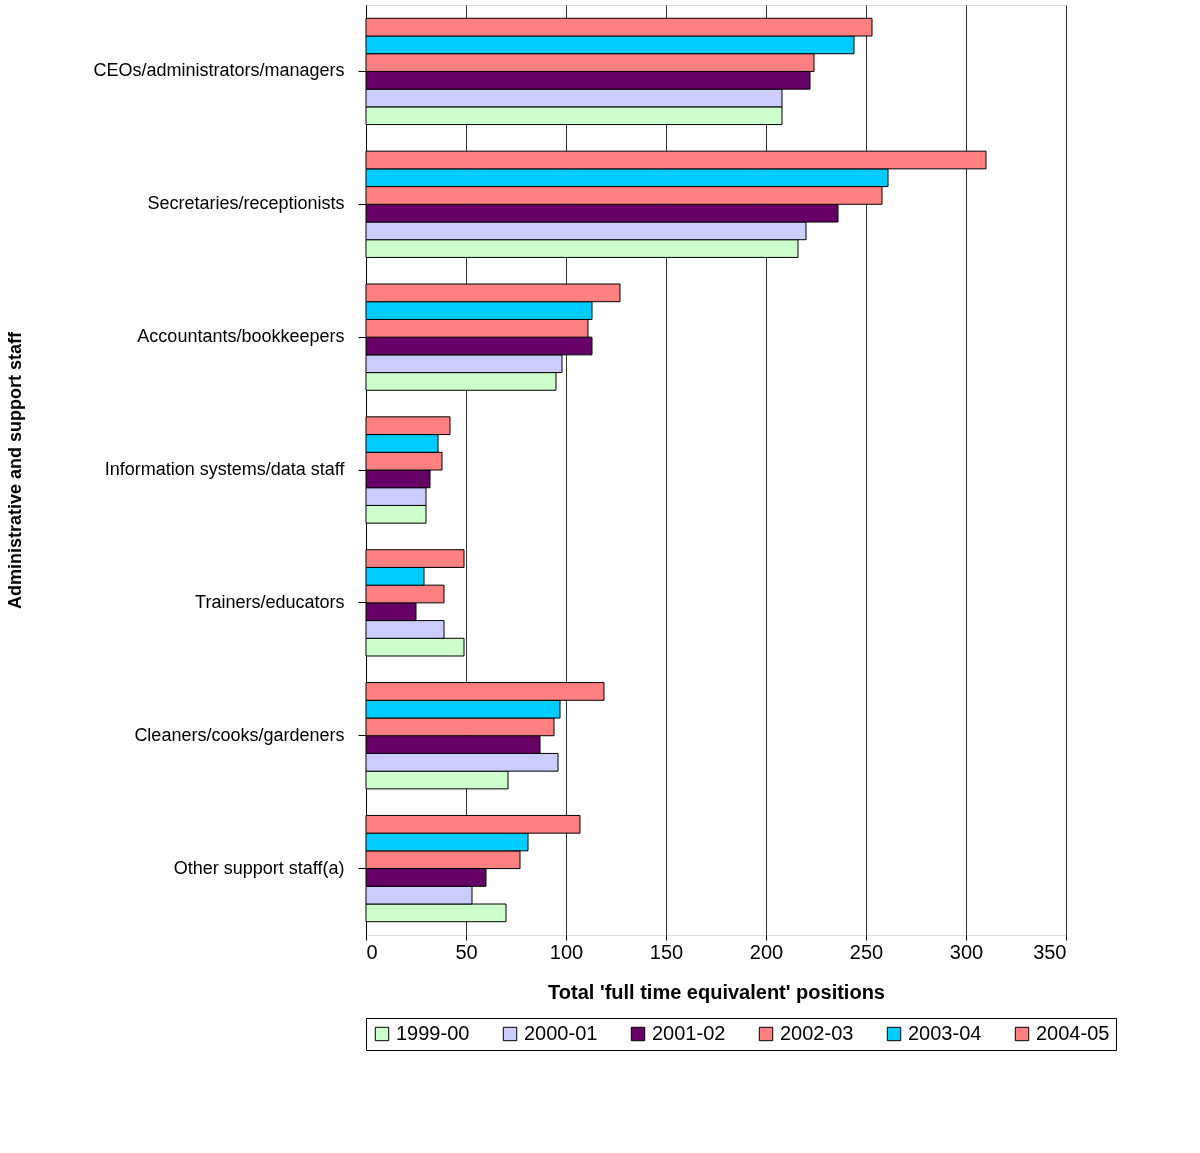 The image size is (1200, 1153). I want to click on x-tick-label: 350, so click(1050, 951).